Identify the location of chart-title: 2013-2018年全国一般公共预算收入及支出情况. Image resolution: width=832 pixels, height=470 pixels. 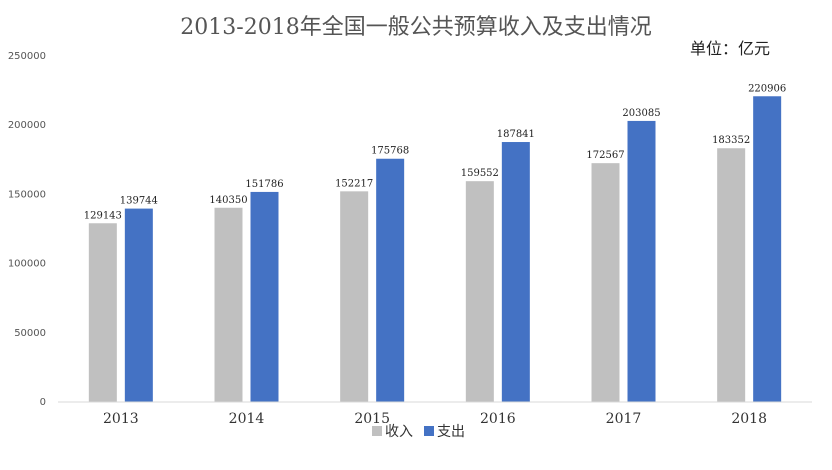
(415, 27).